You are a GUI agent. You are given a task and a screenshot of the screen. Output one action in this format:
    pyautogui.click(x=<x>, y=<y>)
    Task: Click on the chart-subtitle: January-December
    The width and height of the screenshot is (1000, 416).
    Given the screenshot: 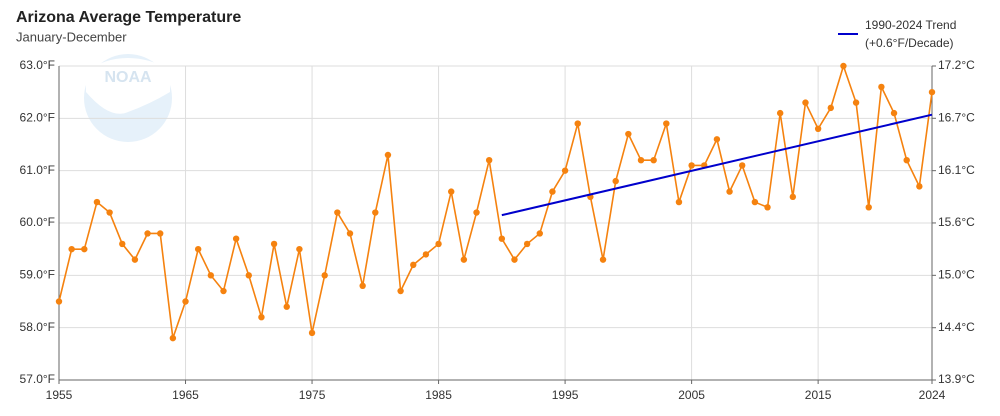 What is the action you would take?
    pyautogui.click(x=71, y=36)
    